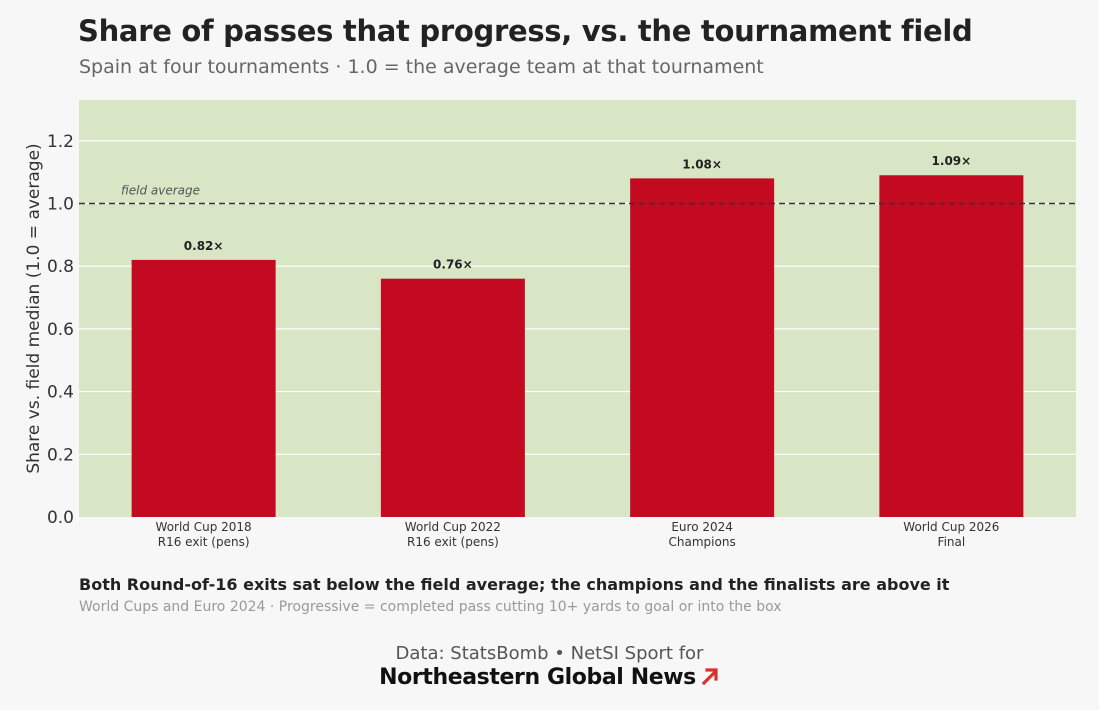  Describe the element at coordinates (60, 455) in the screenshot. I see `y-tick-label: 0.2` at that location.